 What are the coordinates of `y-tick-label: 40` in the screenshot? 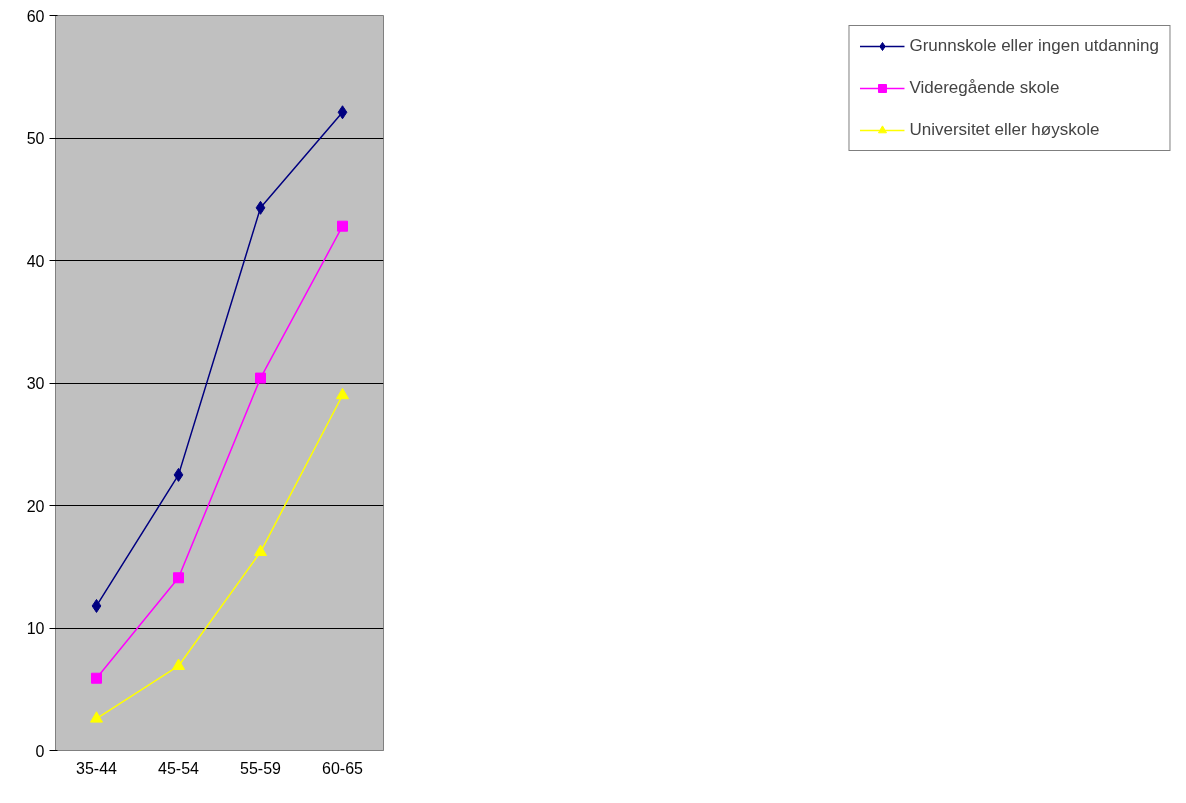 It's located at (35, 261).